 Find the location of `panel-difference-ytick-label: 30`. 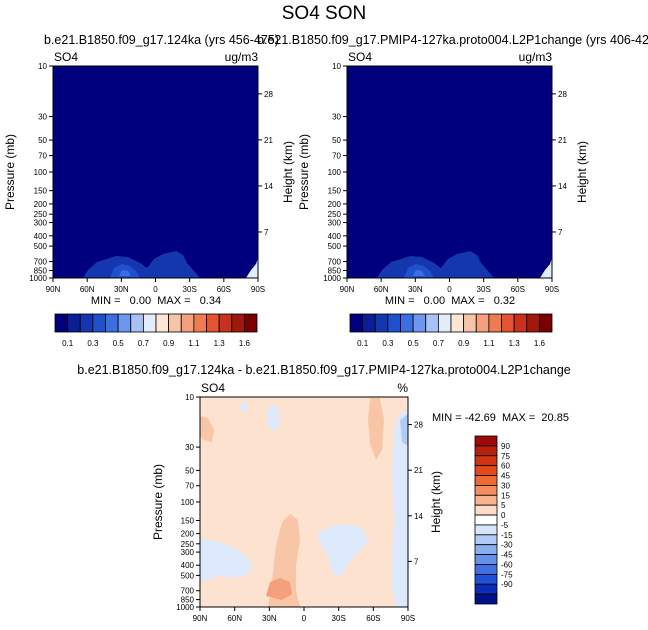

panel-difference-ytick-label: 30 is located at coordinates (189, 447).